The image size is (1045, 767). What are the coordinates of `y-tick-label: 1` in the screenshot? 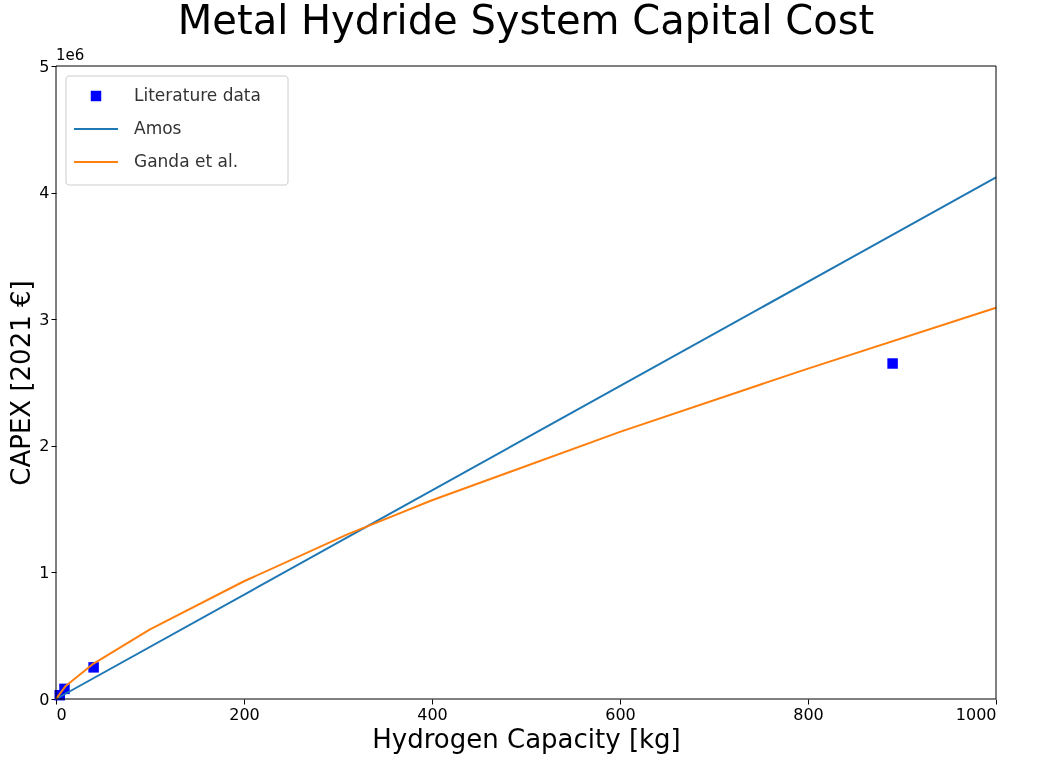 It's located at (44, 572).